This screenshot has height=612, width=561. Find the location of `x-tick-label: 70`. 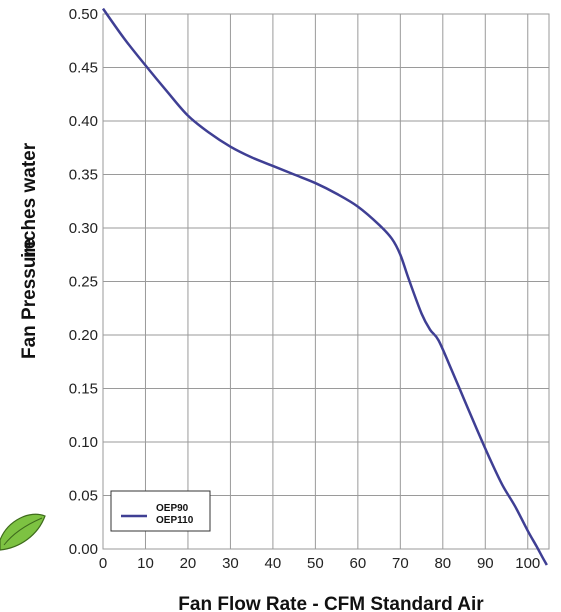

x-tick-label: 70 is located at coordinates (400, 563).